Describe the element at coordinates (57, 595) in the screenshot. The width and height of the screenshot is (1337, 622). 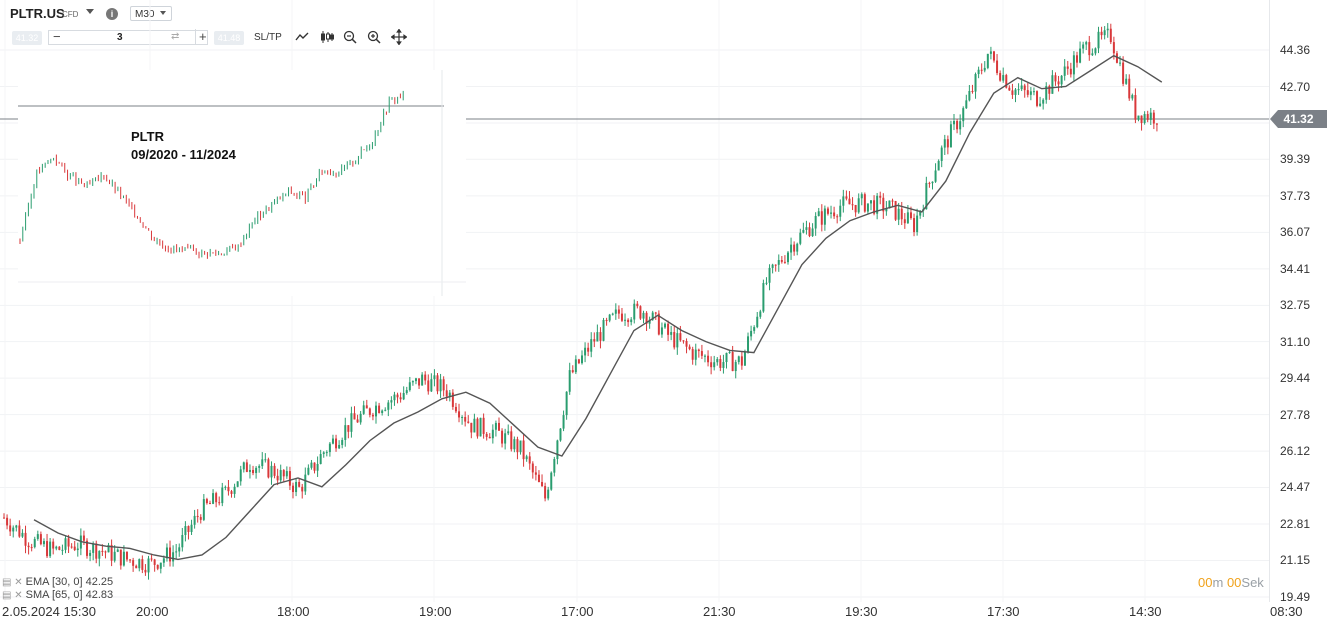
I see `indicator-sma: ▤ ✕ SMA [65, 0] 42.83` at that location.